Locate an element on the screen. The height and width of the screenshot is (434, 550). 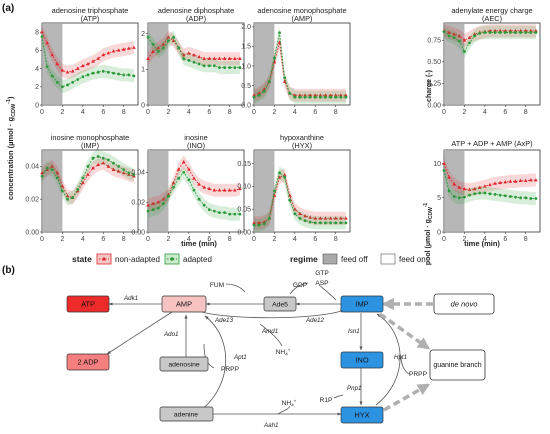
x-axis-label-2: time (min) is located at coordinates (482, 243).